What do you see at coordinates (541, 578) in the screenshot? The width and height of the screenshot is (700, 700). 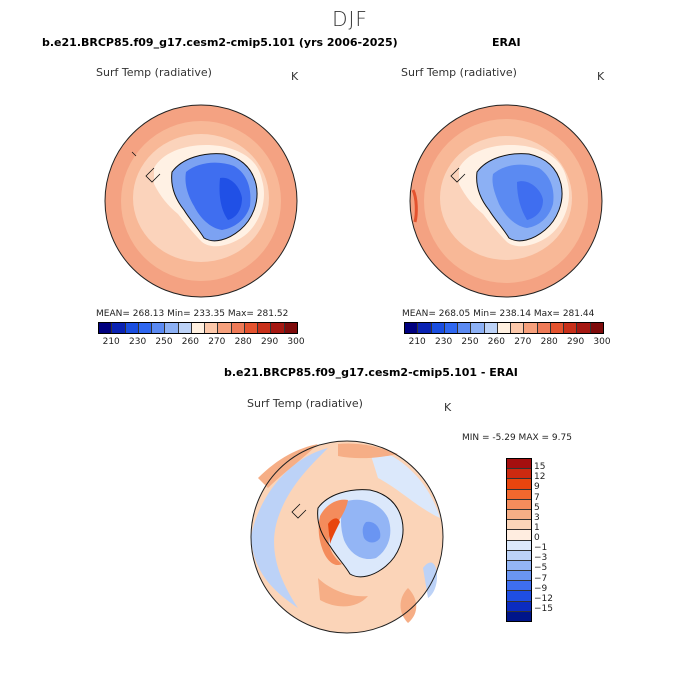 I see `colorbar-tick-label: −7` at bounding box center [541, 578].